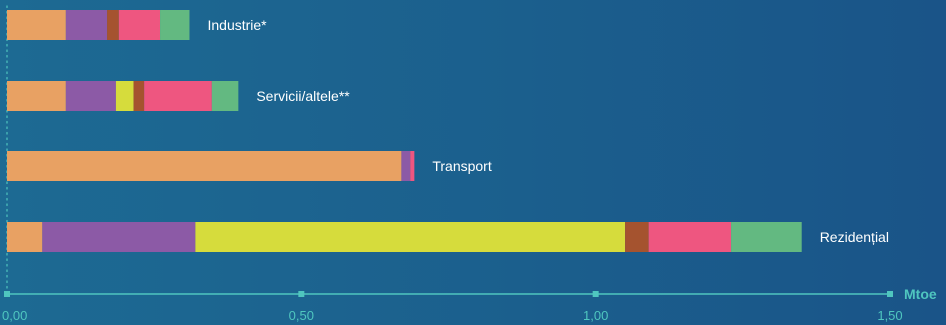 The width and height of the screenshot is (946, 325). What do you see at coordinates (462, 166) in the screenshot?
I see `category-label: Transport` at bounding box center [462, 166].